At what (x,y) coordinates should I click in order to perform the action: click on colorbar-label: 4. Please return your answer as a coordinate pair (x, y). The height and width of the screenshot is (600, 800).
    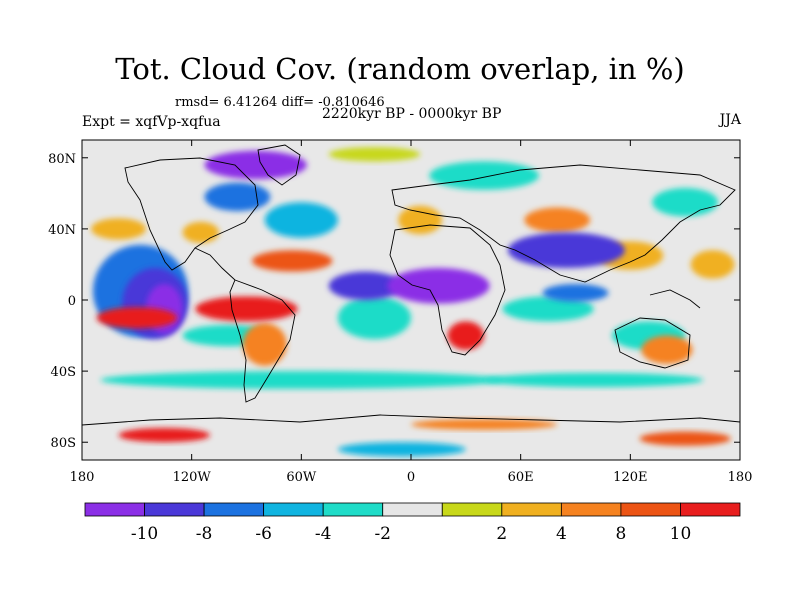
    Looking at the image, I should click on (561, 534).